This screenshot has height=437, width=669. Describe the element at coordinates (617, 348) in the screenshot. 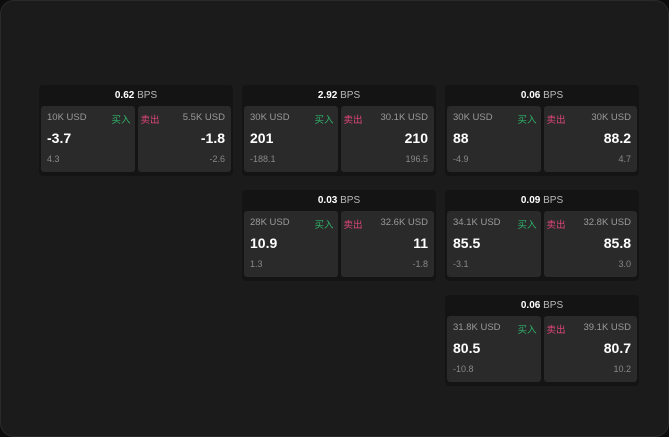

I see `sell-price: 80.7` at that location.